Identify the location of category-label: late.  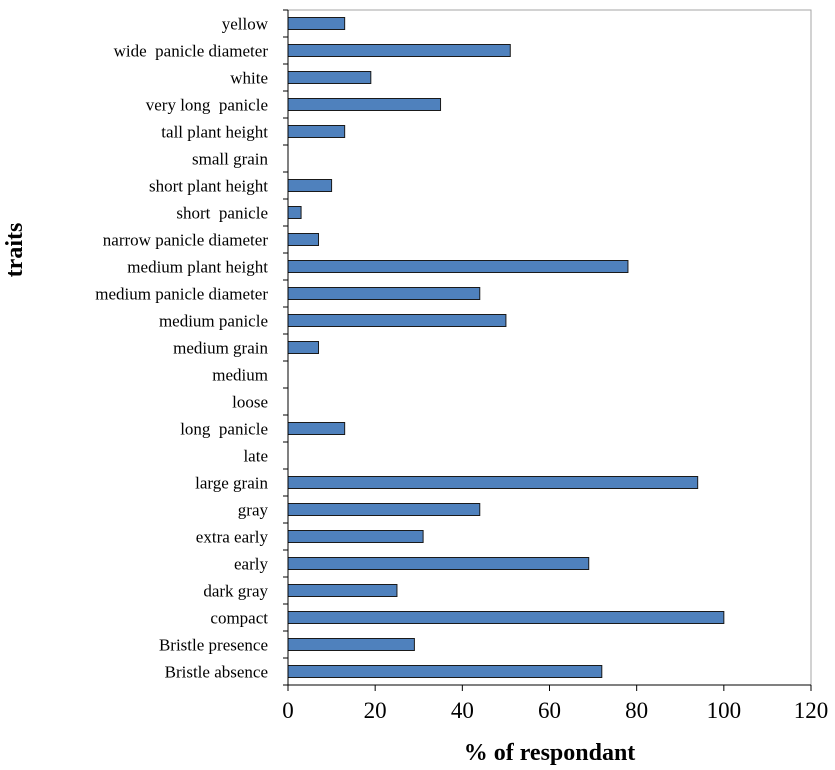
(255, 456).